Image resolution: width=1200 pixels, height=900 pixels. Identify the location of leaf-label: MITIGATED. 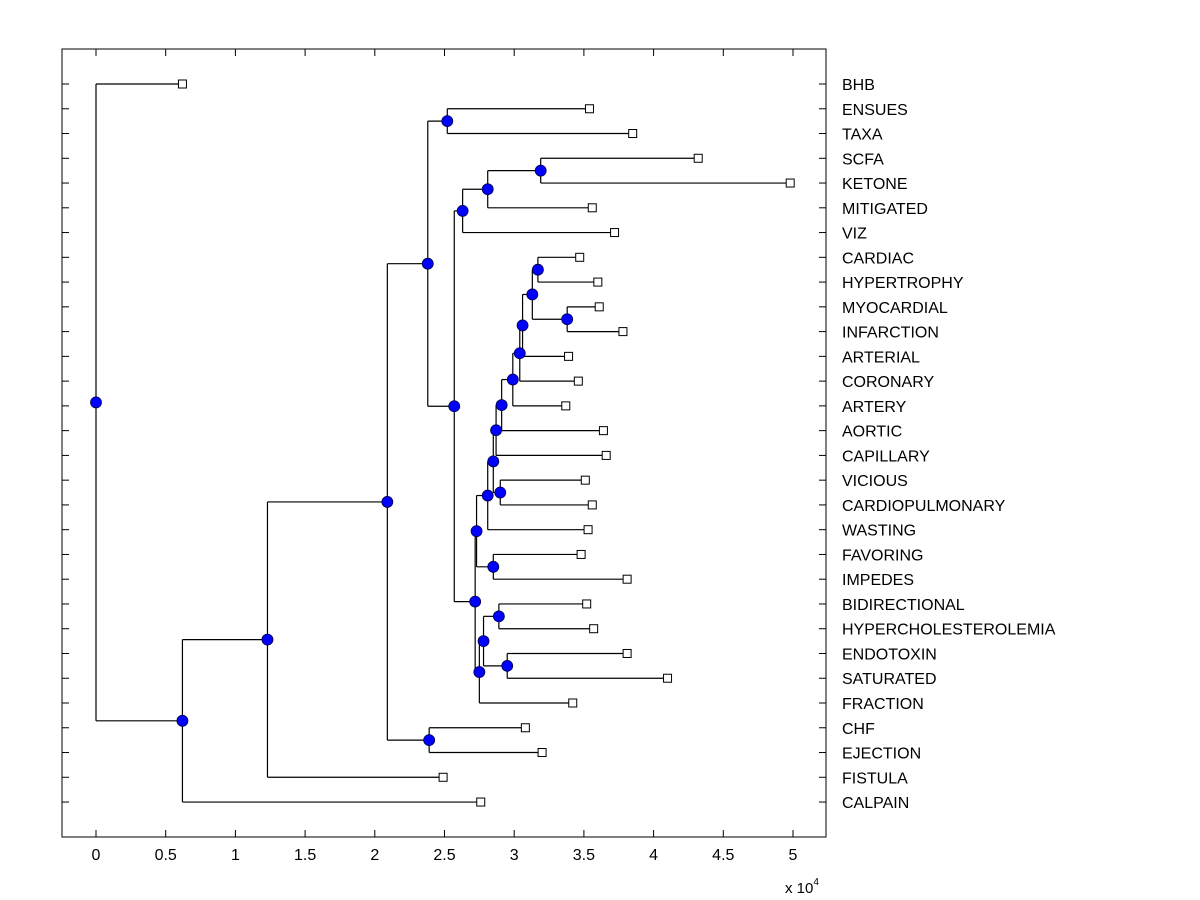
(885, 209).